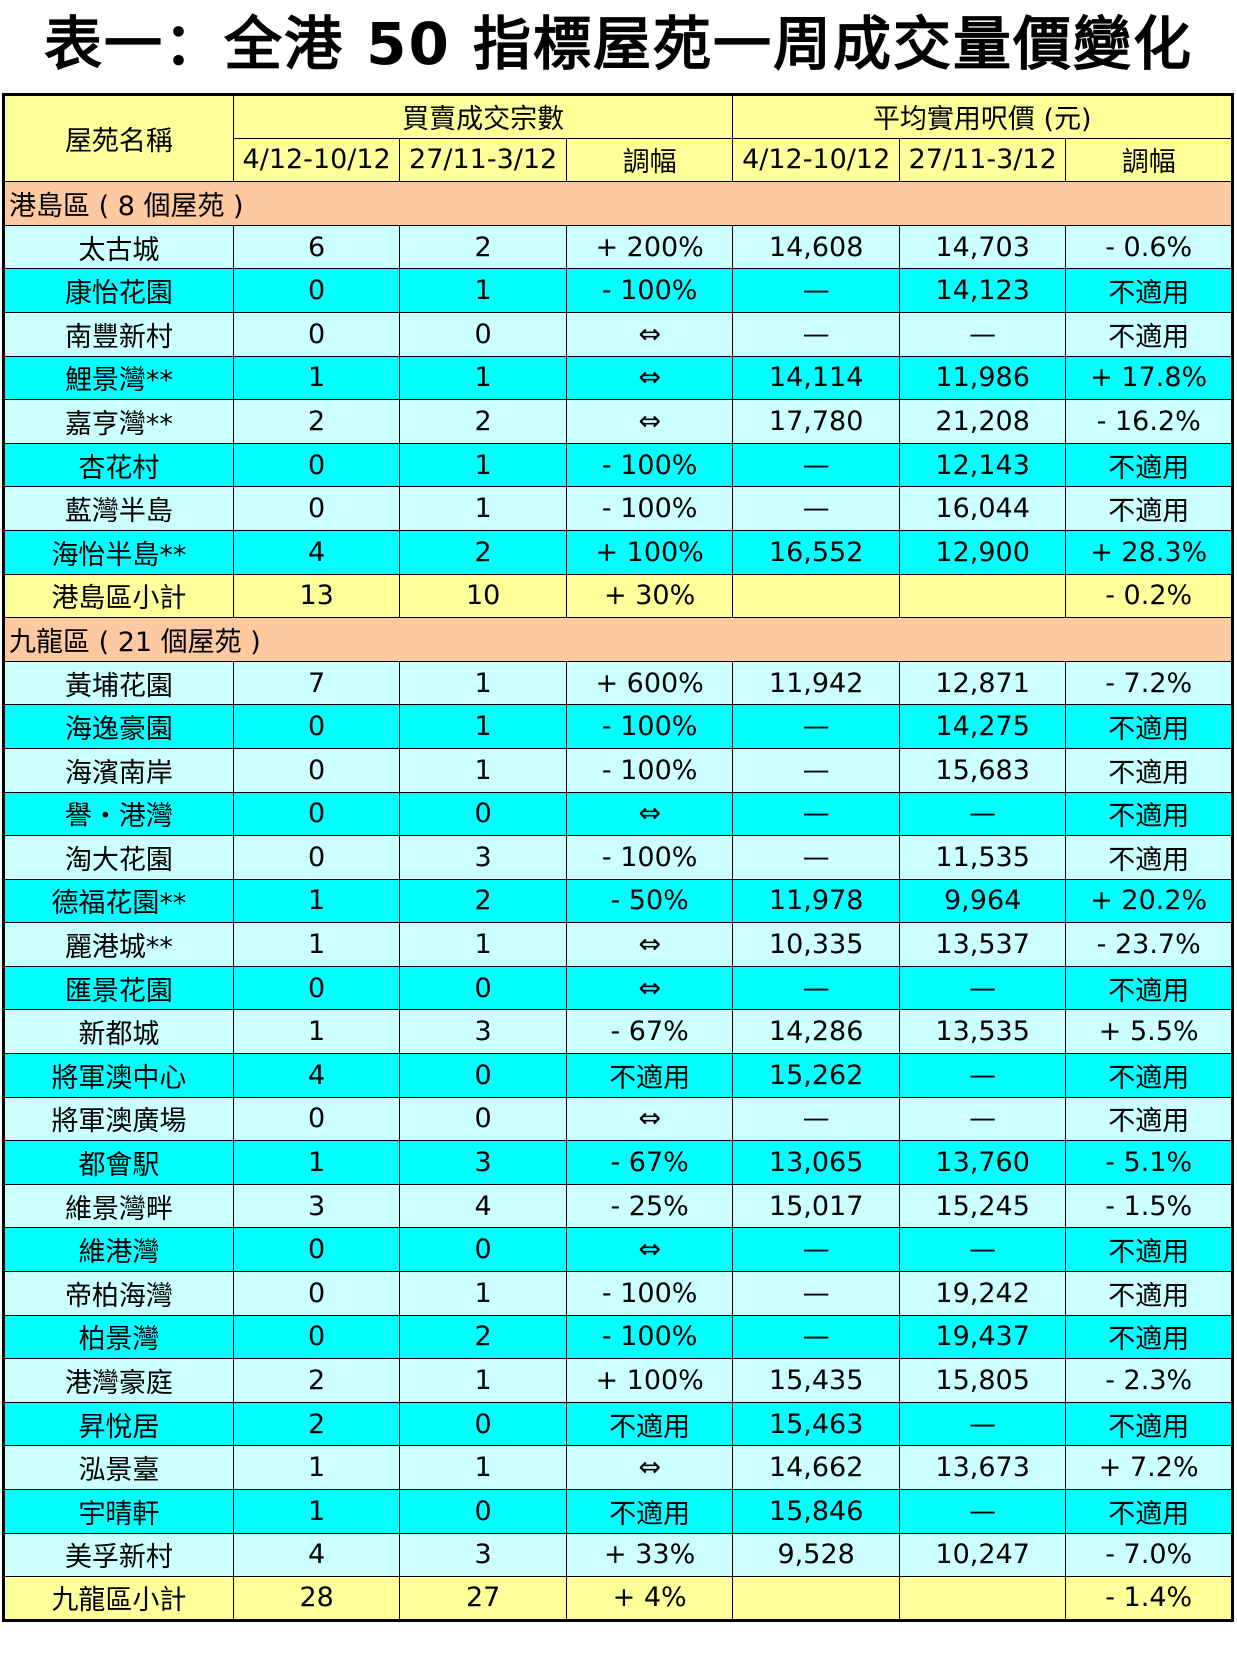 The image size is (1237, 1671). I want to click on price-previous-cell: 14,123, so click(982, 290).